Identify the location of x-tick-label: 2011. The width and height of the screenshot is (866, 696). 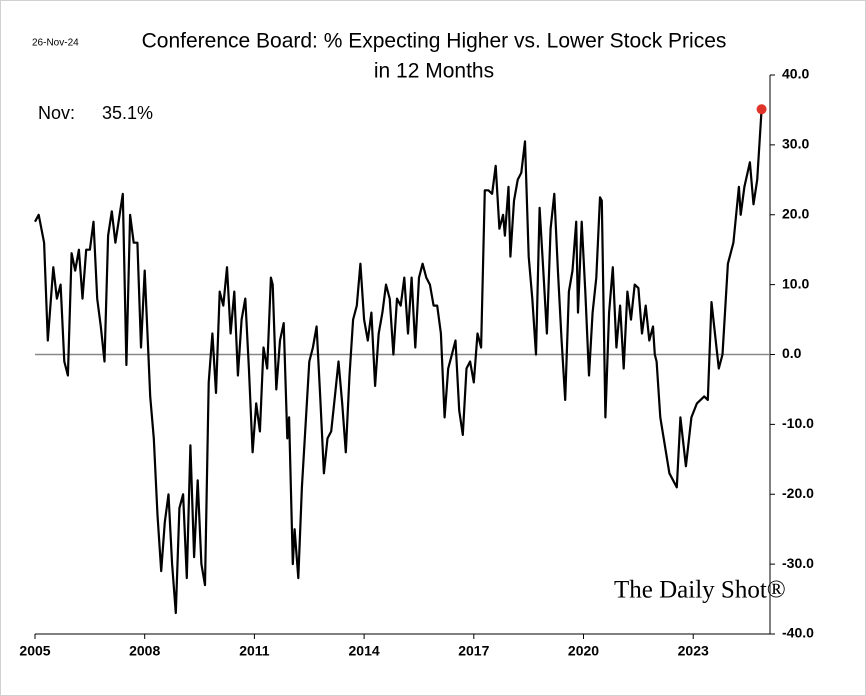
(254, 651).